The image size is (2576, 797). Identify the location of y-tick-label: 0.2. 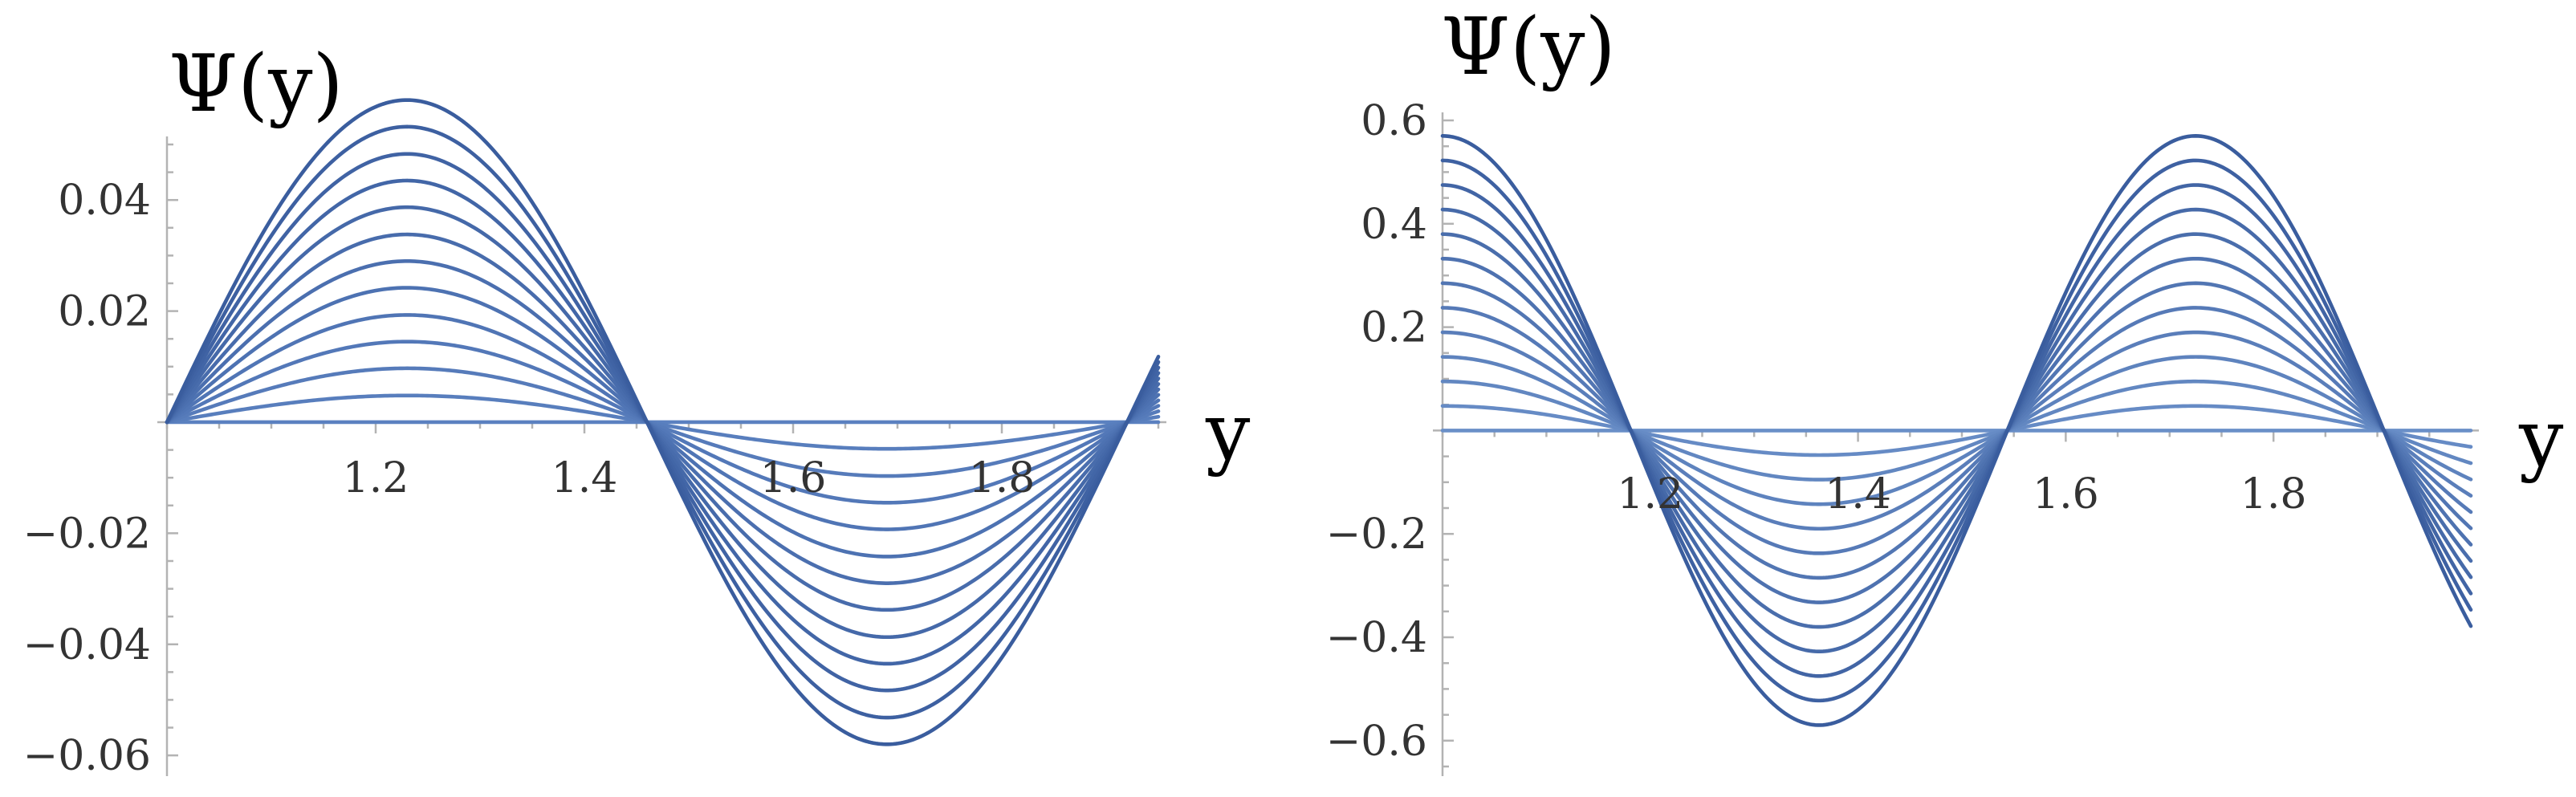
(1394, 328).